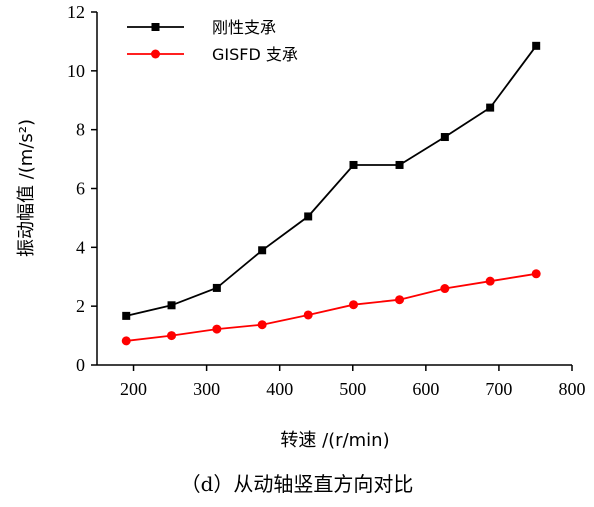 The width and height of the screenshot is (594, 507). Describe the element at coordinates (425, 389) in the screenshot. I see `x-tick-label: 600` at that location.